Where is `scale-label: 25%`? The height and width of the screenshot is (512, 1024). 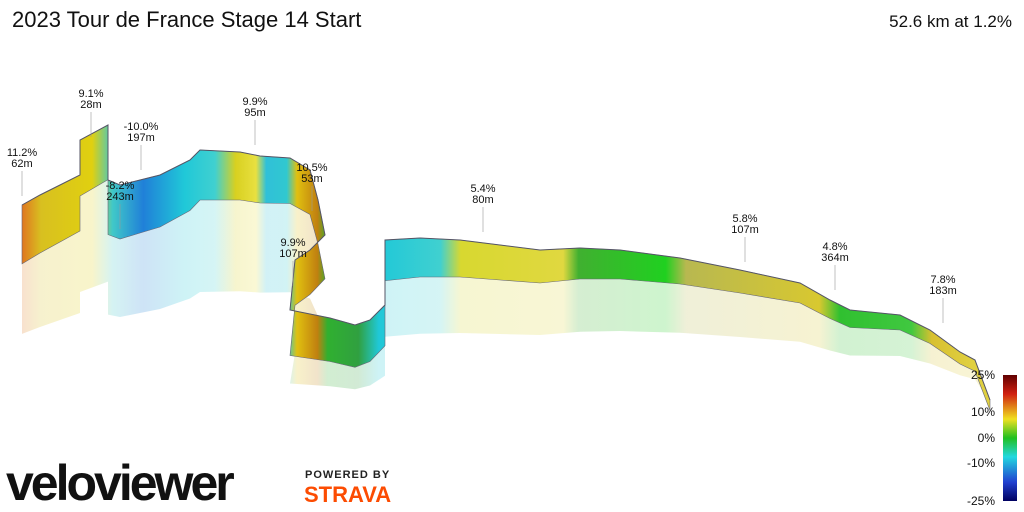 scale-label: 25% is located at coordinates (983, 375).